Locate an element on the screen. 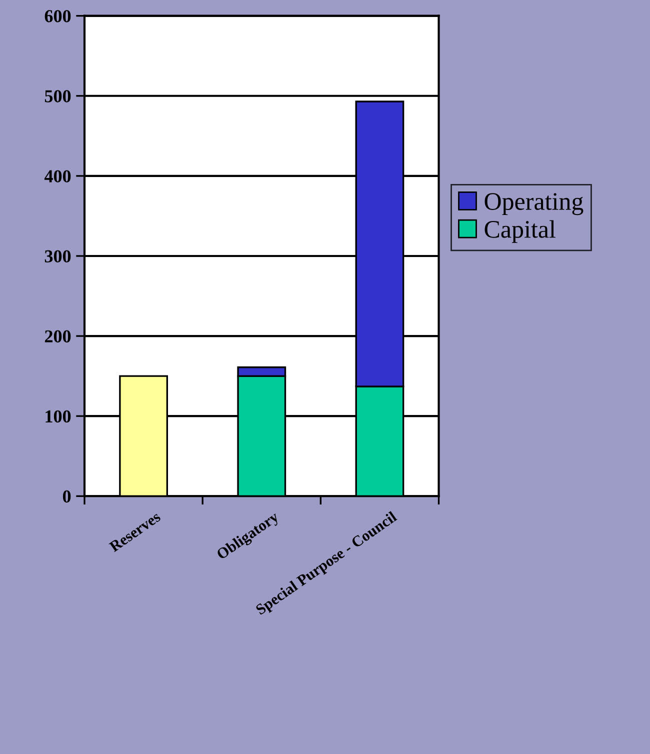 The image size is (650, 754). y-tick-label: 500 is located at coordinates (57, 96).